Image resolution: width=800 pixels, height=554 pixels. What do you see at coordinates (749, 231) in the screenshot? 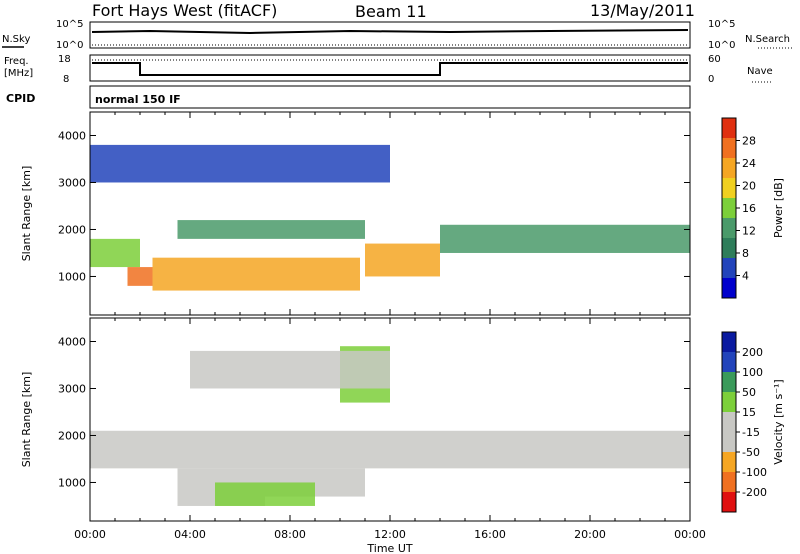
I see `power-colorbar-tick-label-4: 12` at bounding box center [749, 231].